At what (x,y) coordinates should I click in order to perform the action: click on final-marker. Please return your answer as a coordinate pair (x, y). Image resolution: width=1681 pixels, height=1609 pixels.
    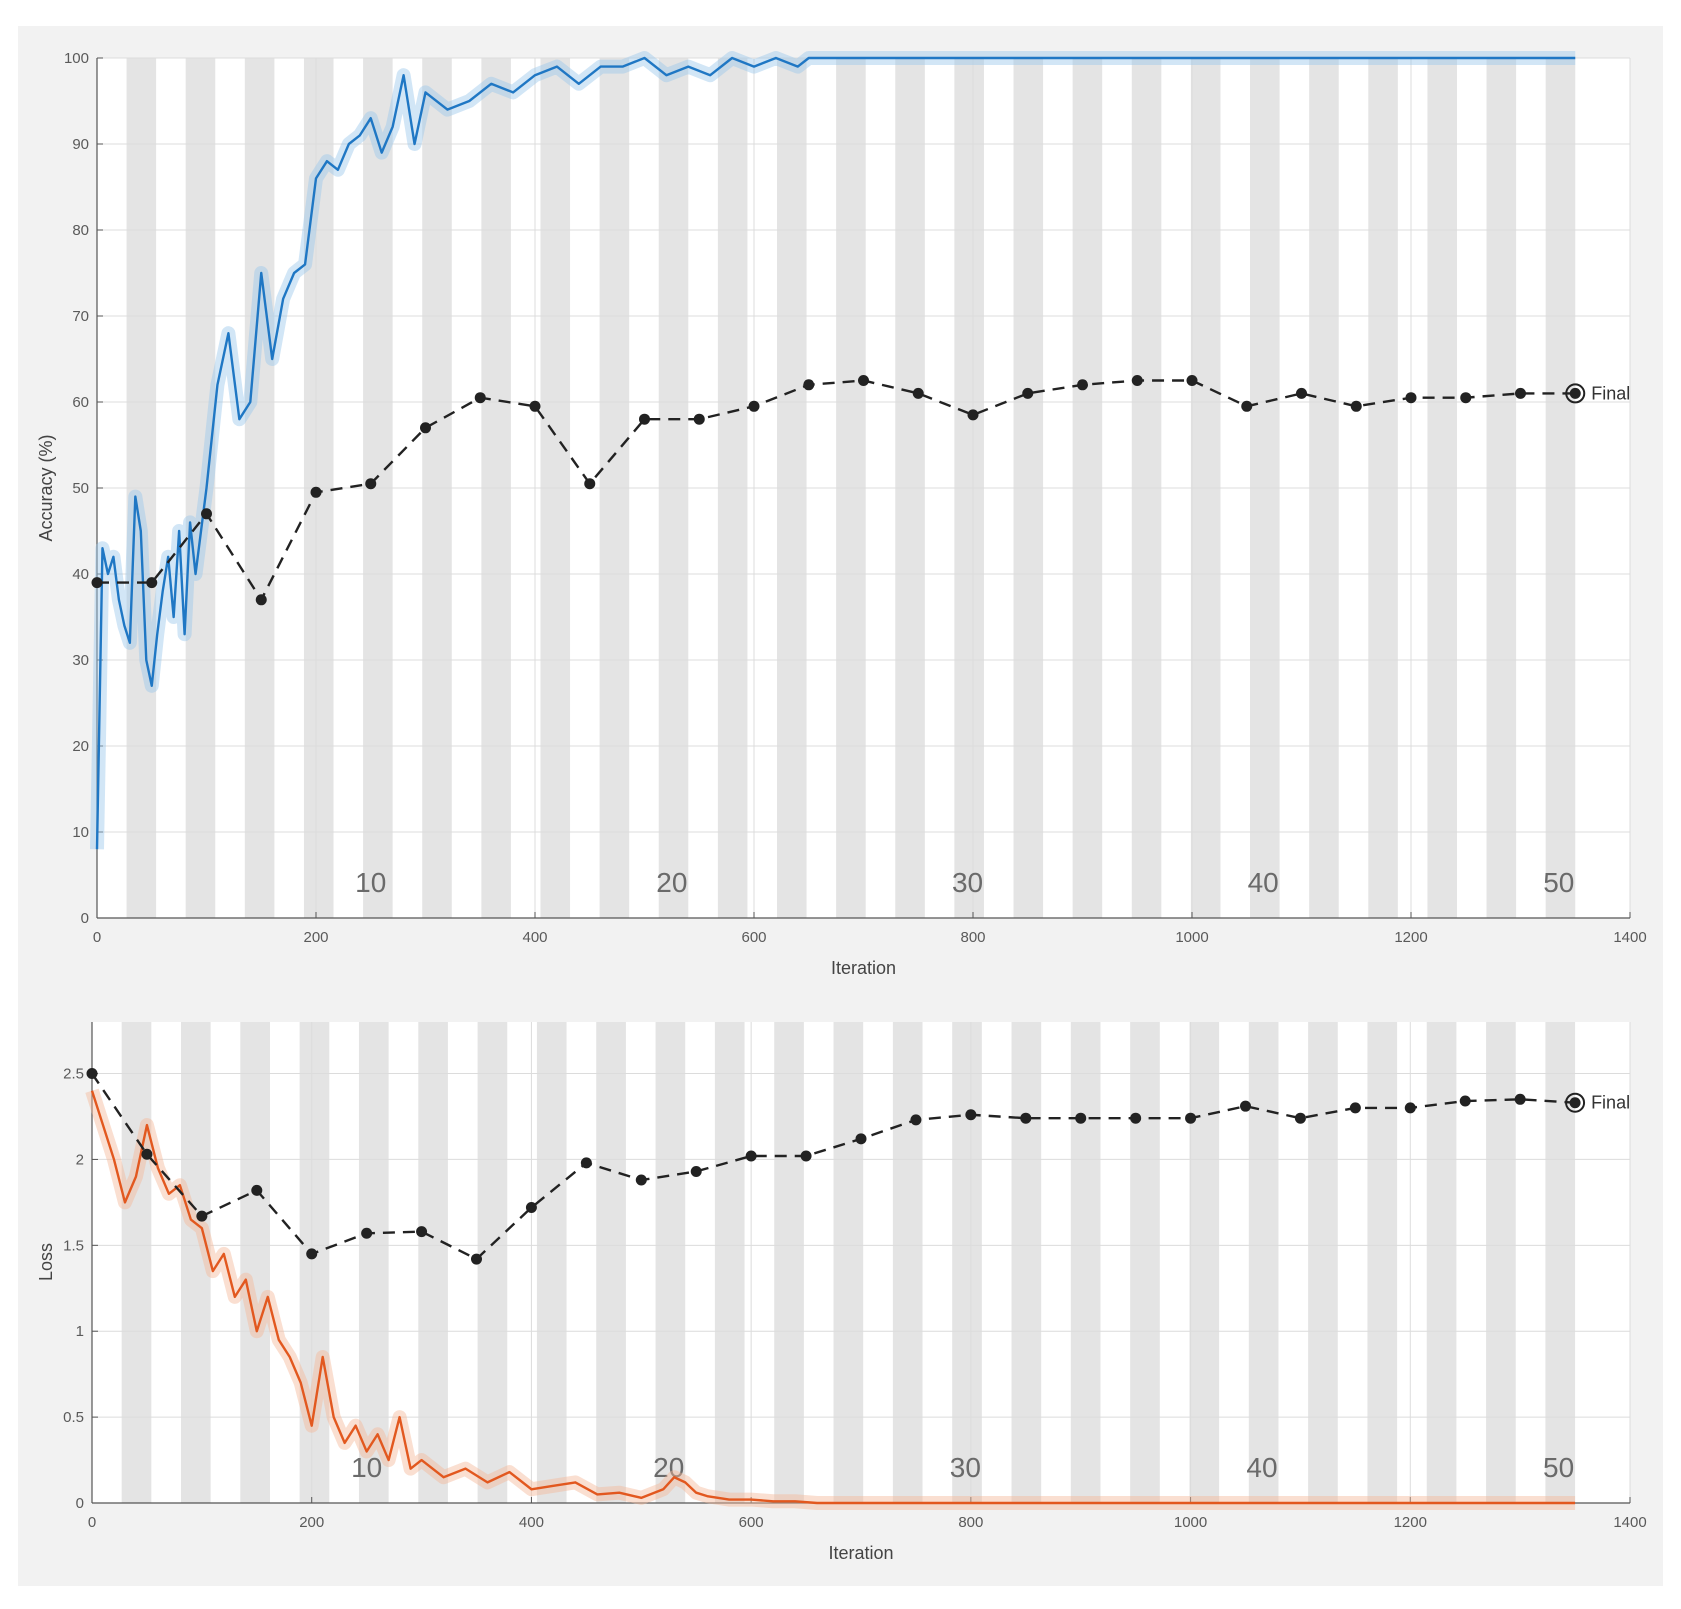
    Looking at the image, I should click on (1575, 1102).